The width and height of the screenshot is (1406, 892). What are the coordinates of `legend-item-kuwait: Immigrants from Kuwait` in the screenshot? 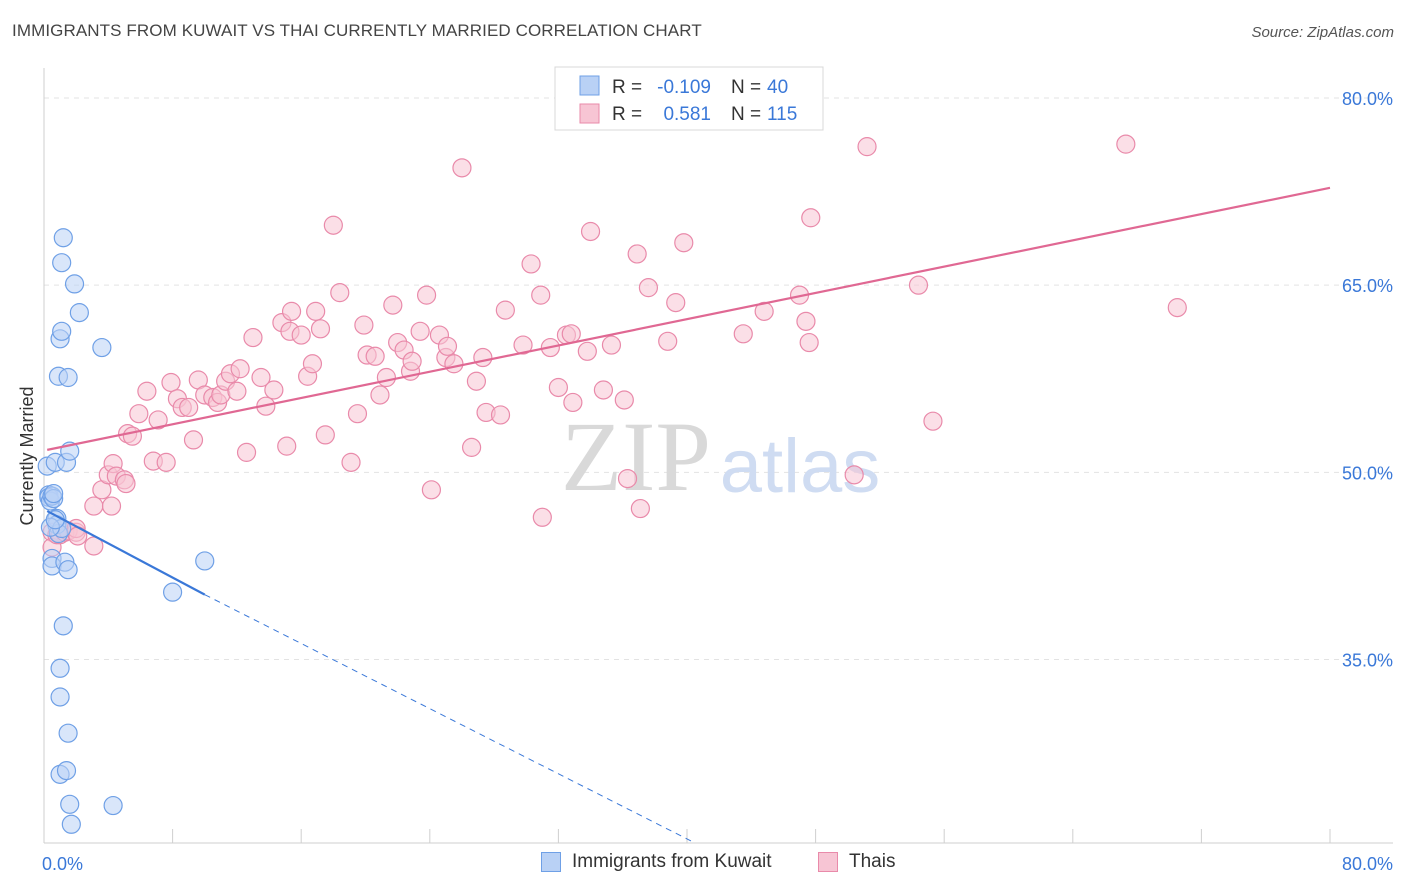 It's located at (656, 862).